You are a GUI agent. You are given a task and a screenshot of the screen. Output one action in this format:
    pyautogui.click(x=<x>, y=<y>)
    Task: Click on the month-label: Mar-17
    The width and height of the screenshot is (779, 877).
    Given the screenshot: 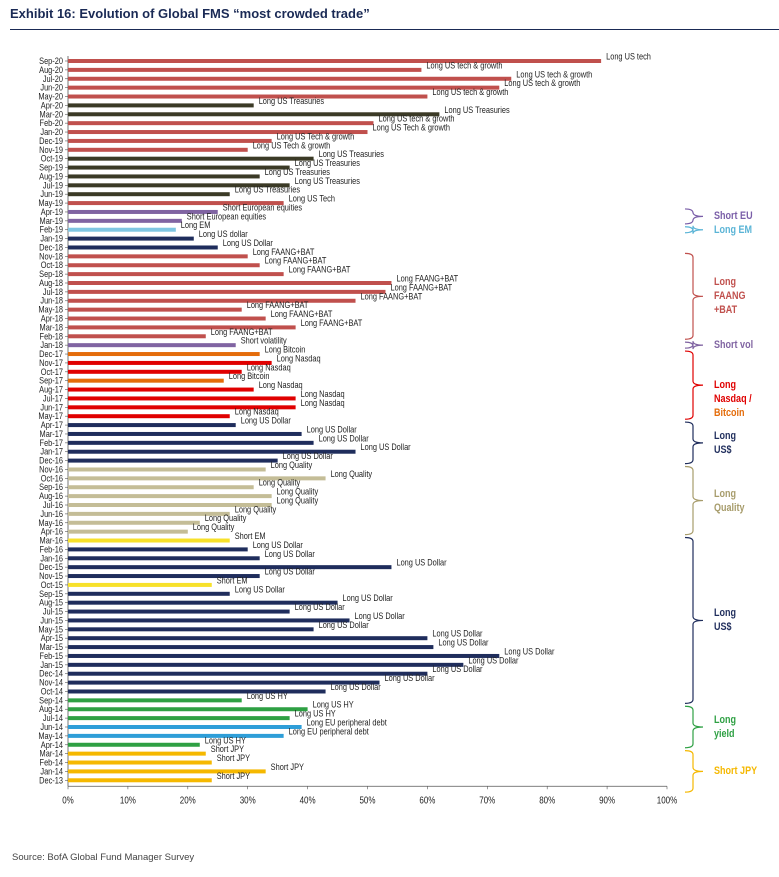 What is the action you would take?
    pyautogui.click(x=52, y=433)
    